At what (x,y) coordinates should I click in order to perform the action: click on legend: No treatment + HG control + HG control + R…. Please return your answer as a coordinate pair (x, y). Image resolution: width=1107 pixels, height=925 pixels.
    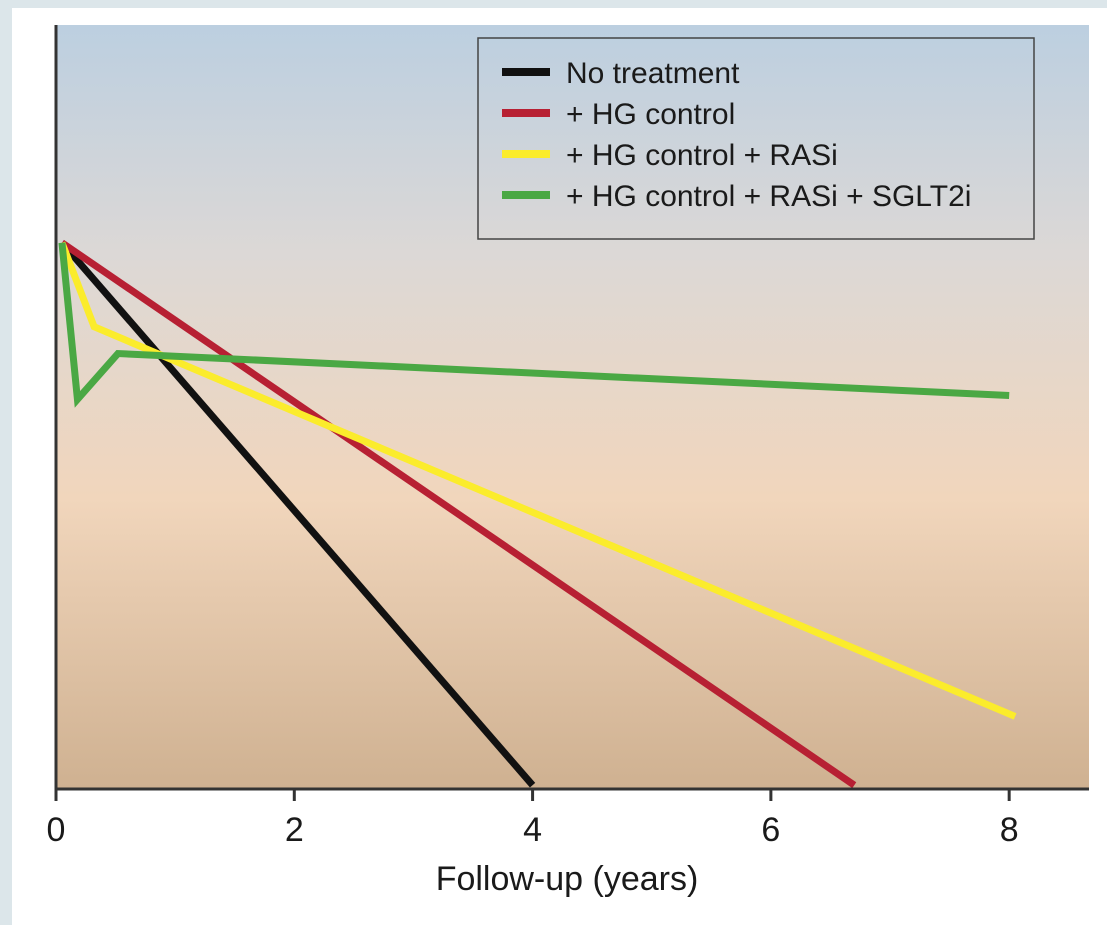
    Looking at the image, I should click on (756, 138).